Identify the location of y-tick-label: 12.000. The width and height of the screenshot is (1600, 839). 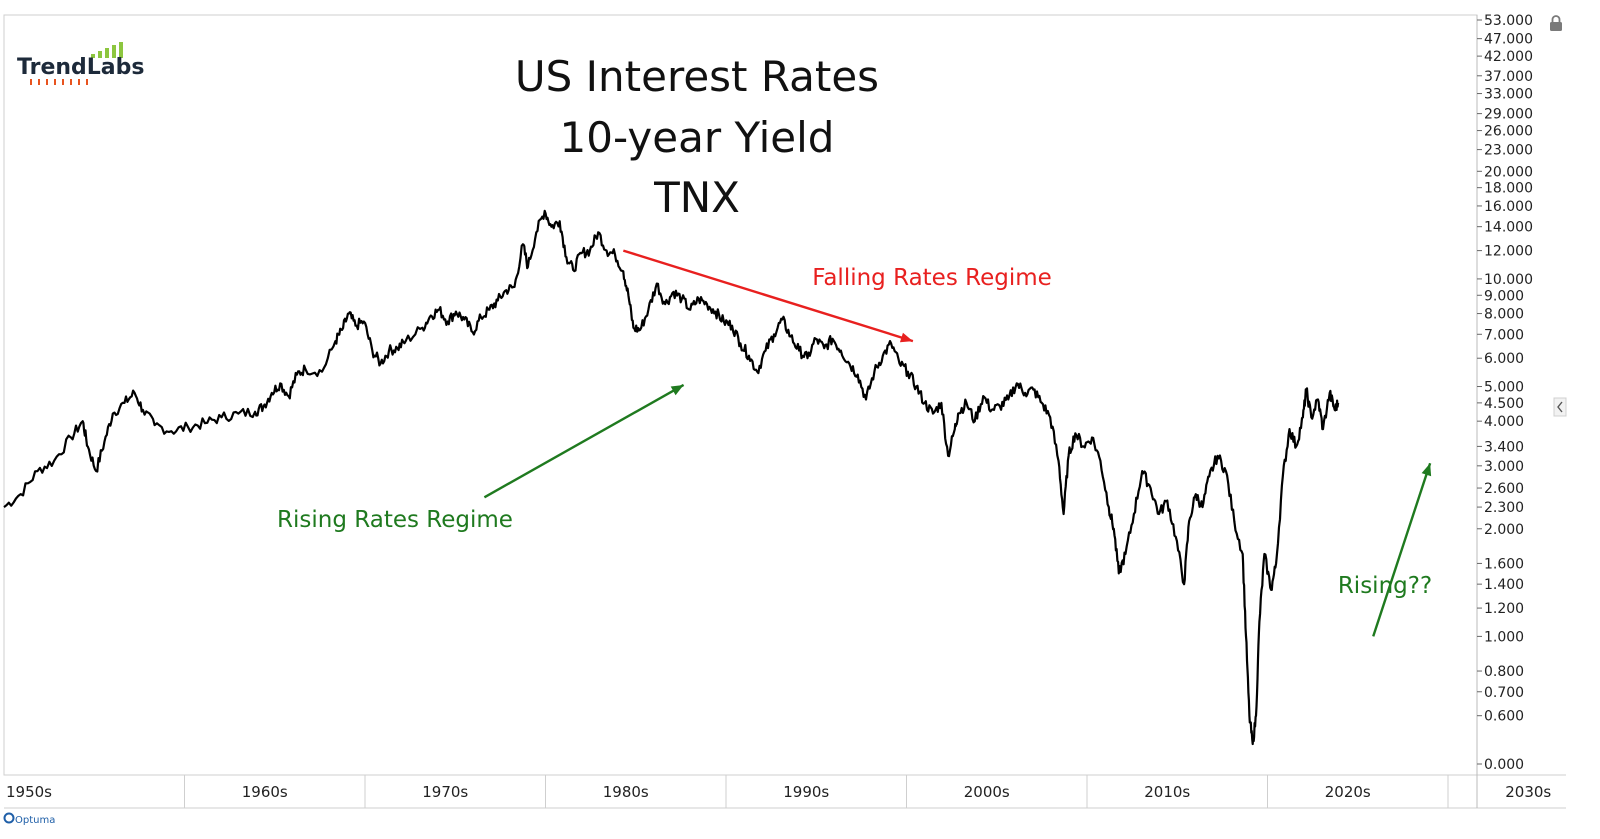
(1508, 252).